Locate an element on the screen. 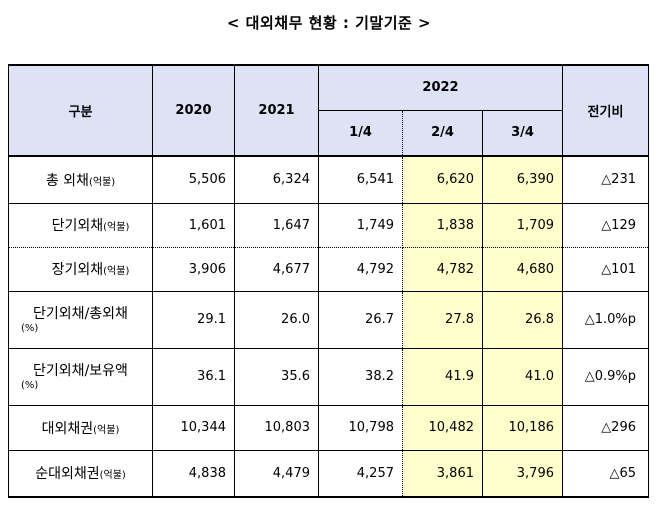 The width and height of the screenshot is (658, 513). cell-q2: 6,620 is located at coordinates (442, 180).